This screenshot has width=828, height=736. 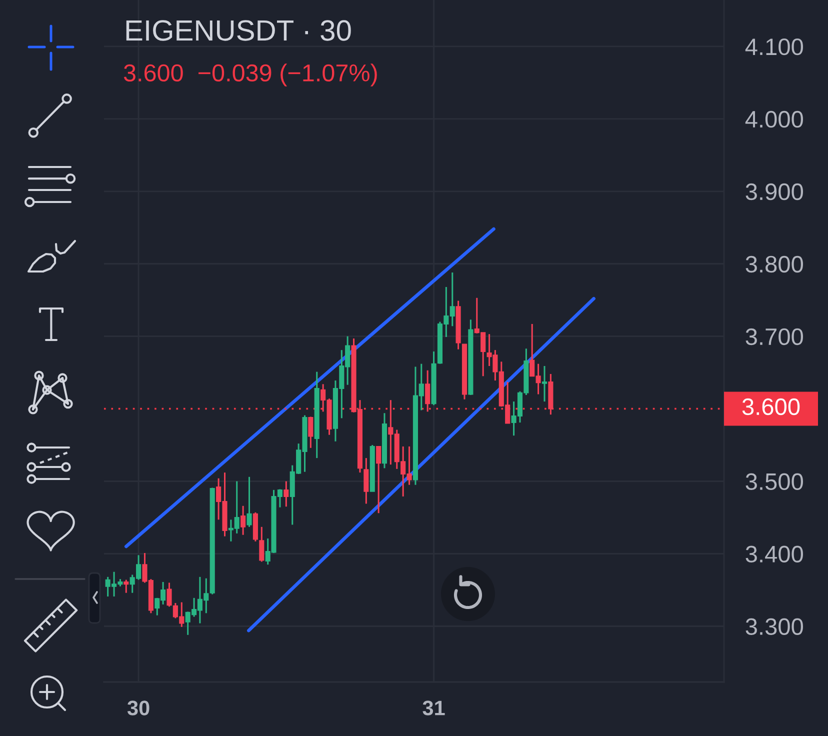 What do you see at coordinates (774, 47) in the screenshot?
I see `y-tick-label: 4.100` at bounding box center [774, 47].